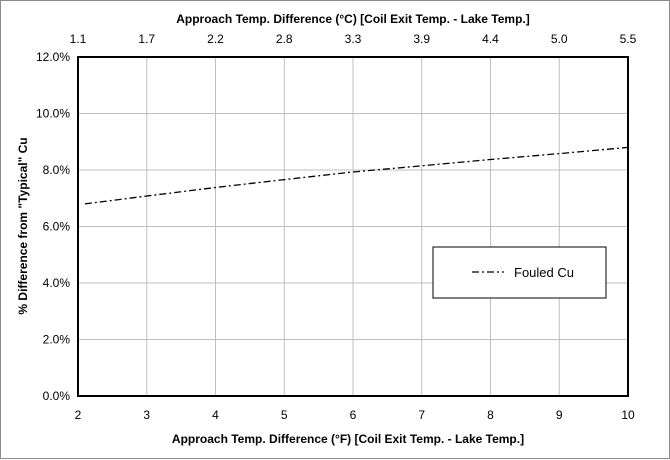  I want to click on legend-label: Fouled Cu, so click(544, 272).